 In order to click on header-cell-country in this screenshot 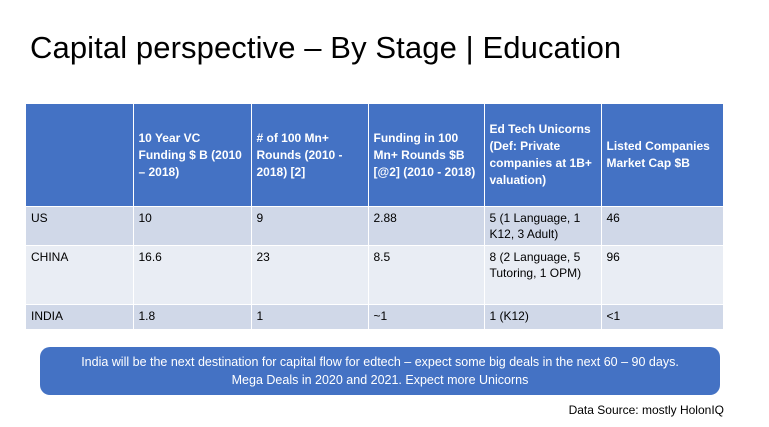, I will do `click(80, 155)`.